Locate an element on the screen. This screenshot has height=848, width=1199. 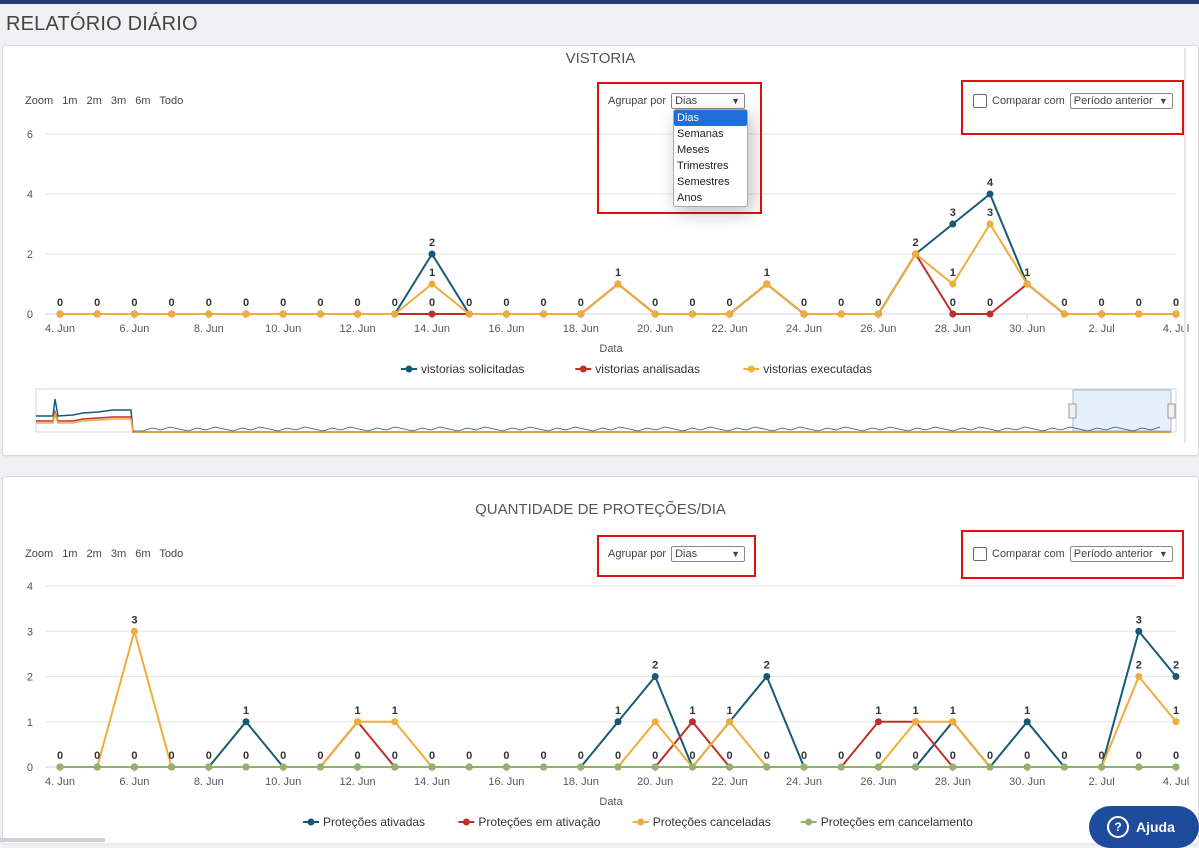
data-label: 4 is located at coordinates (990, 183).